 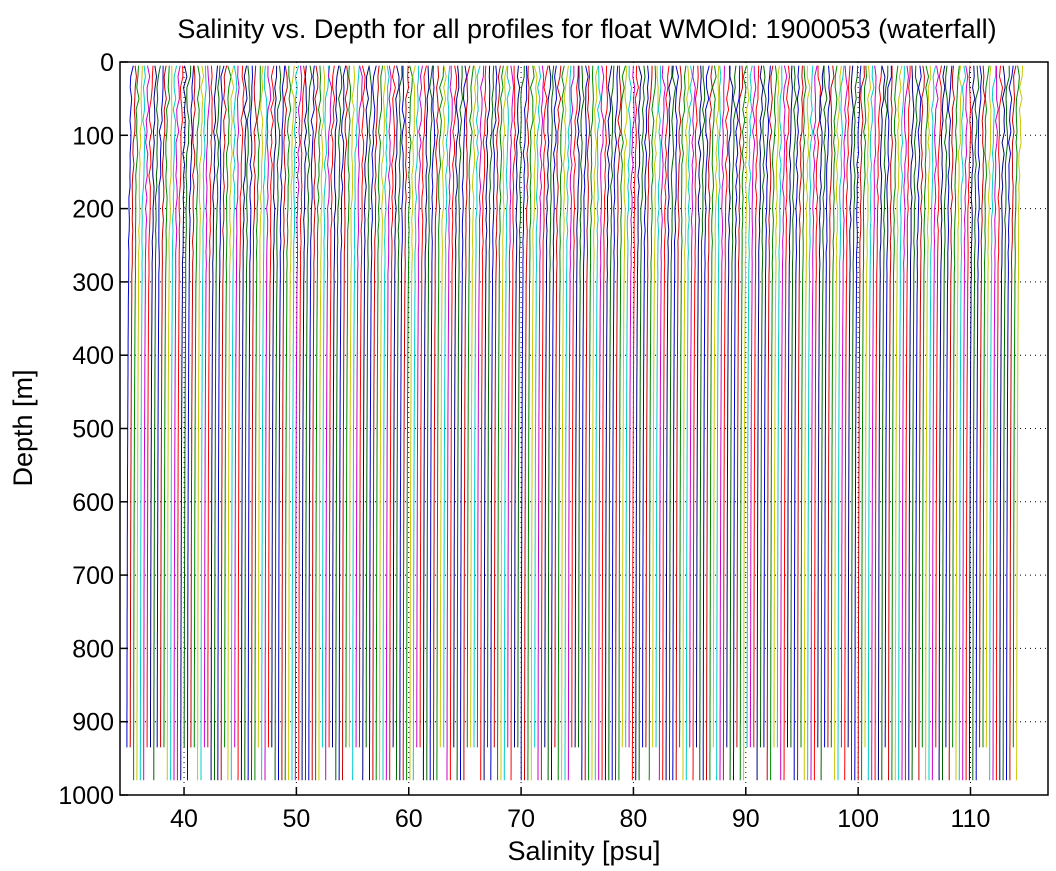 I want to click on y-tick-label: 200, so click(x=93, y=210).